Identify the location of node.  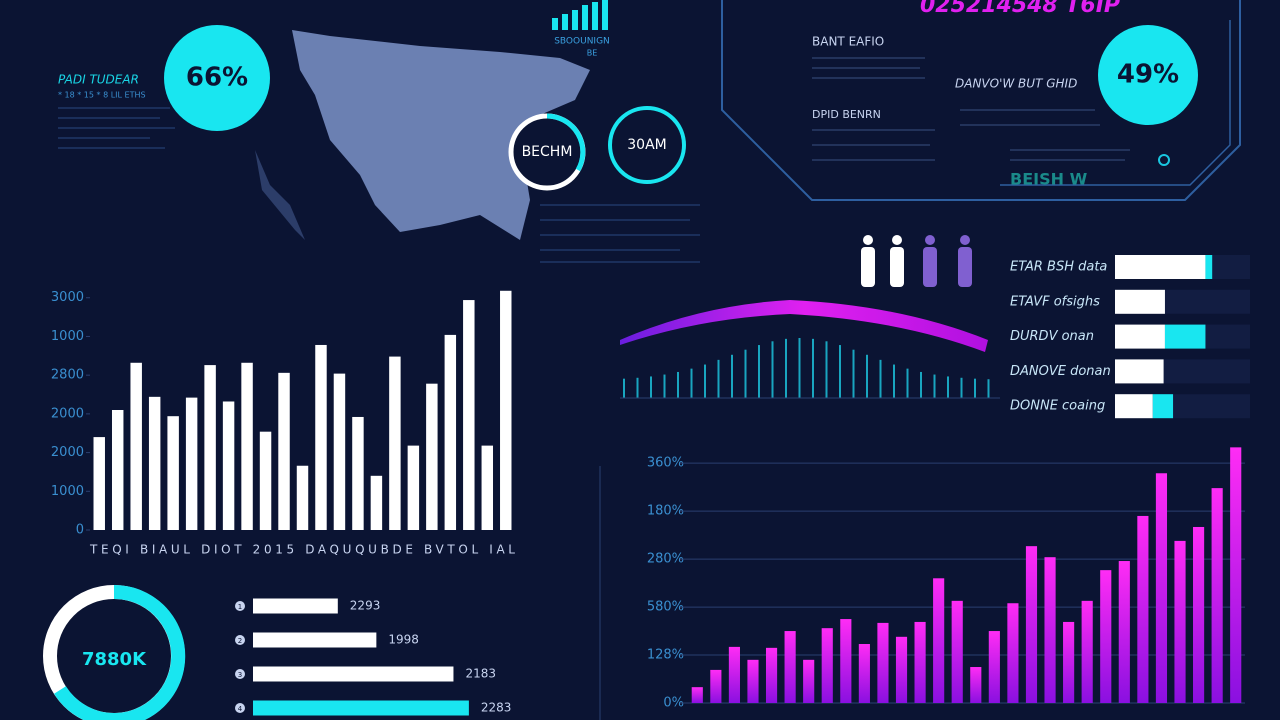
(1164, 160).